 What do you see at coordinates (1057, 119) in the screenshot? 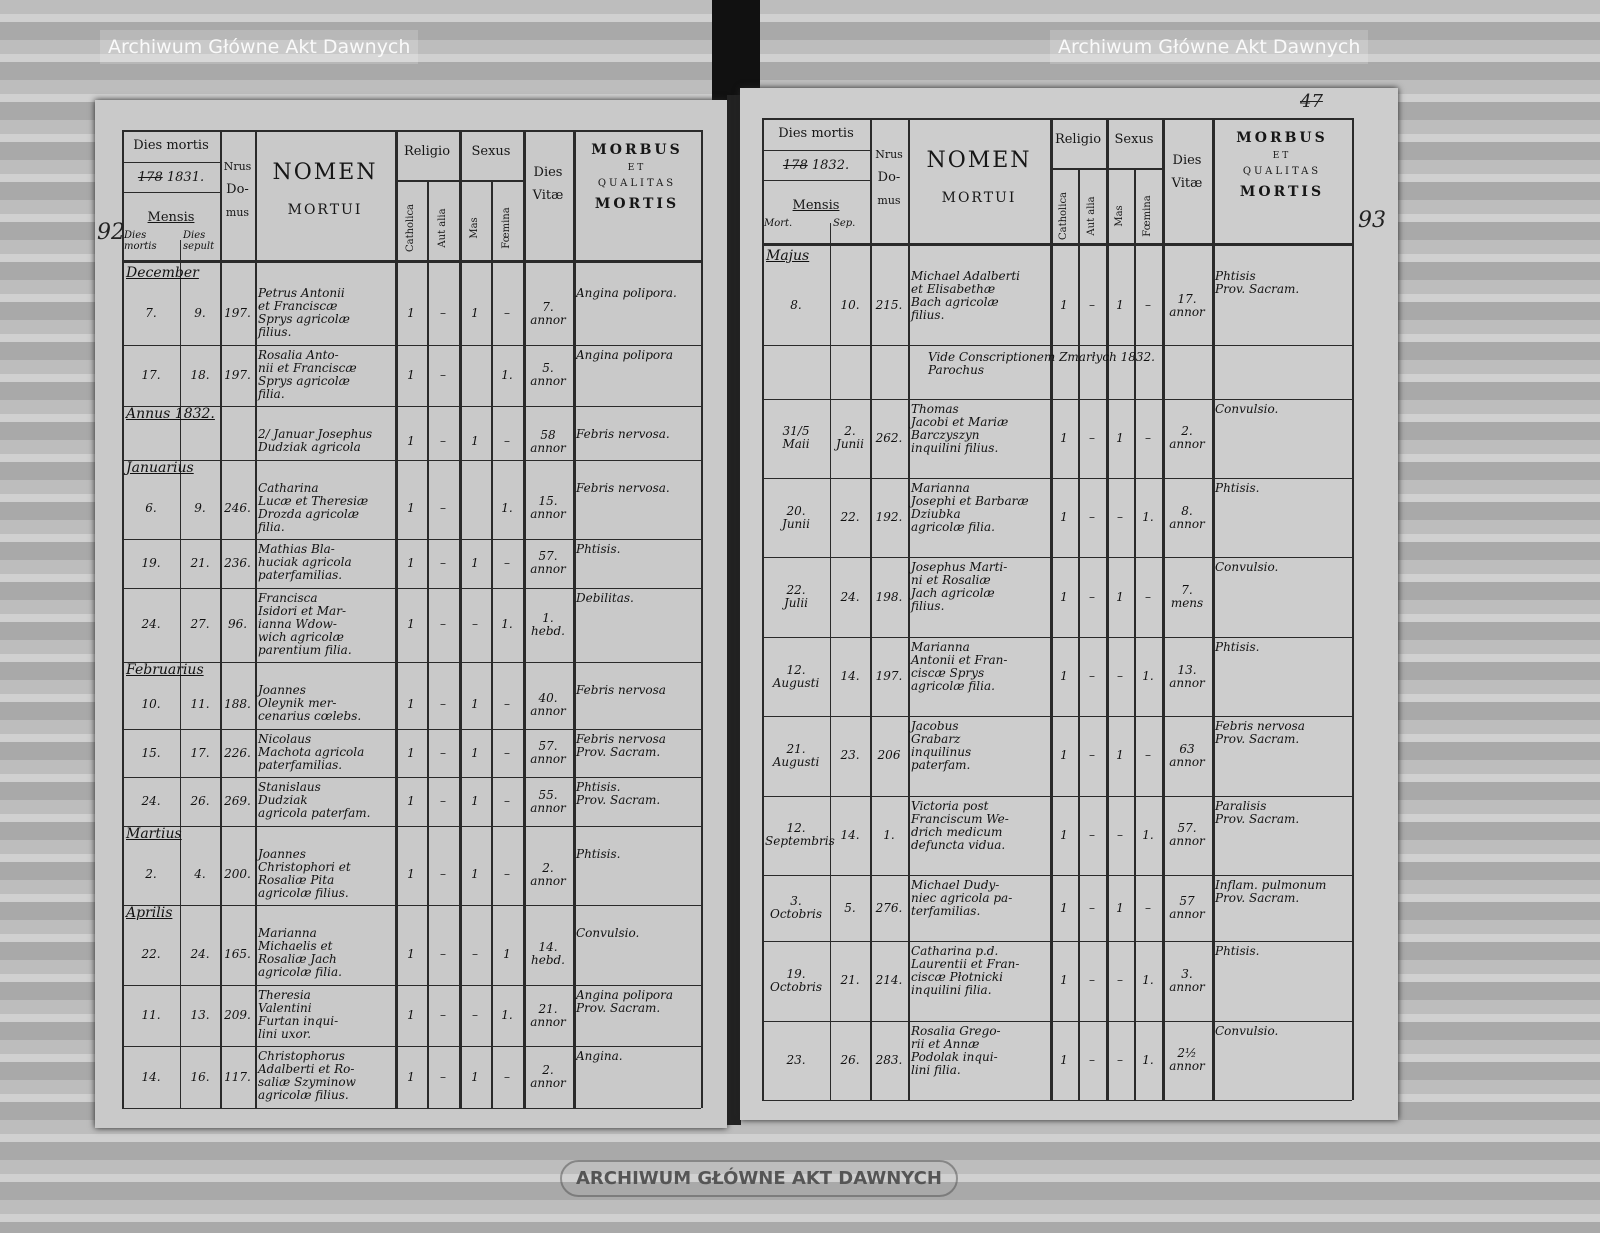
I see `table-top-rule` at bounding box center [1057, 119].